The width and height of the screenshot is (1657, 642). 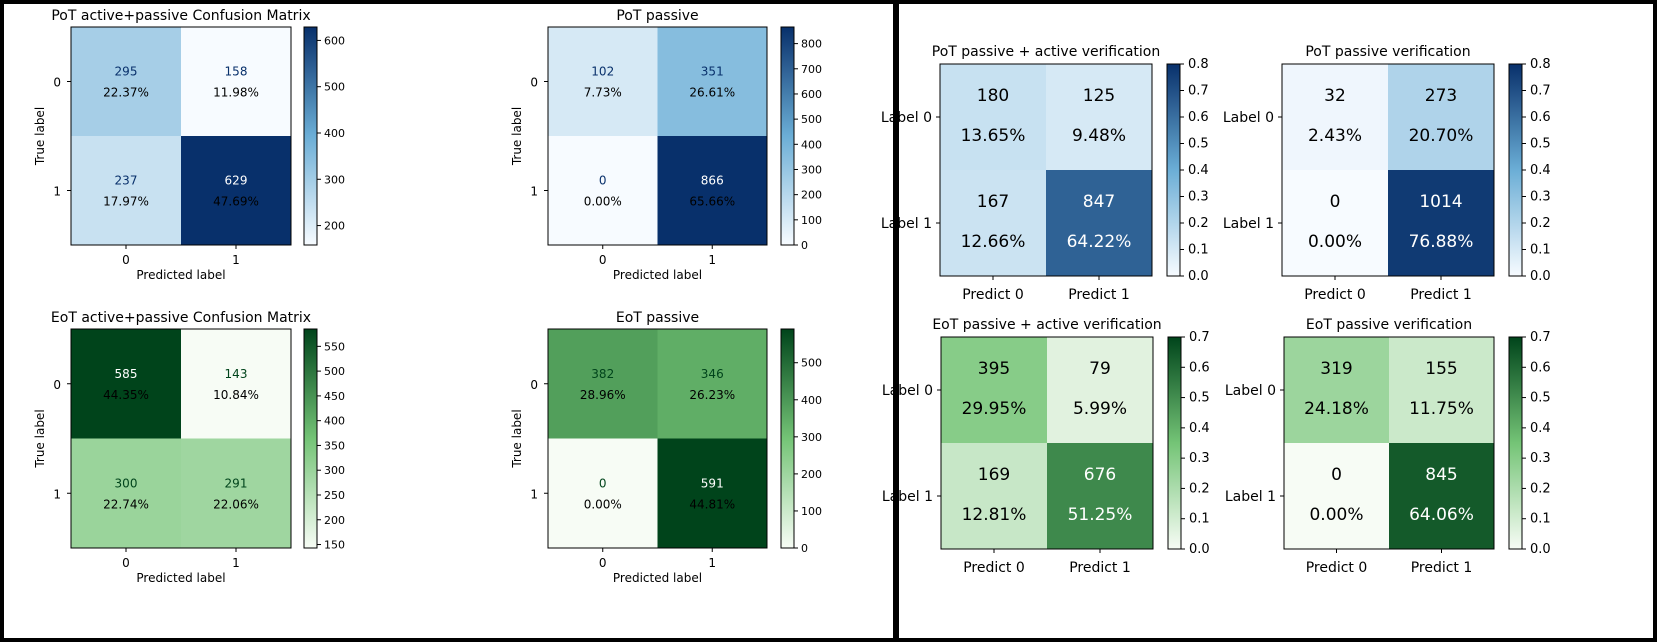 What do you see at coordinates (1099, 96) in the screenshot?
I see `cell-count: 125` at bounding box center [1099, 96].